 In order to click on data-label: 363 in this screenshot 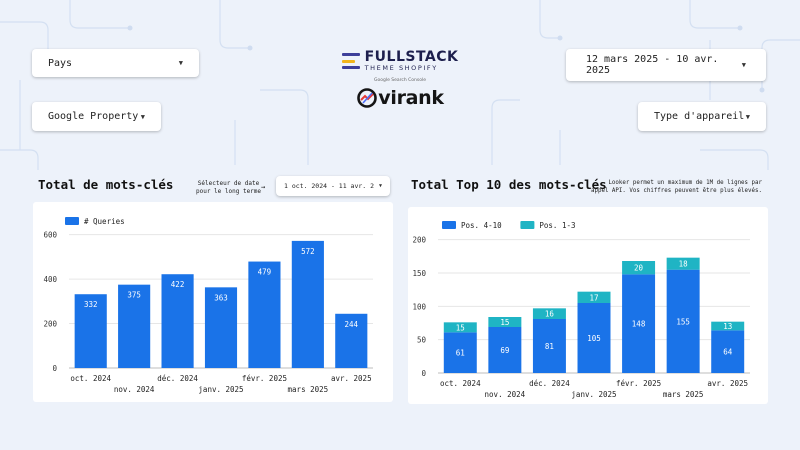, I will do `click(221, 297)`.